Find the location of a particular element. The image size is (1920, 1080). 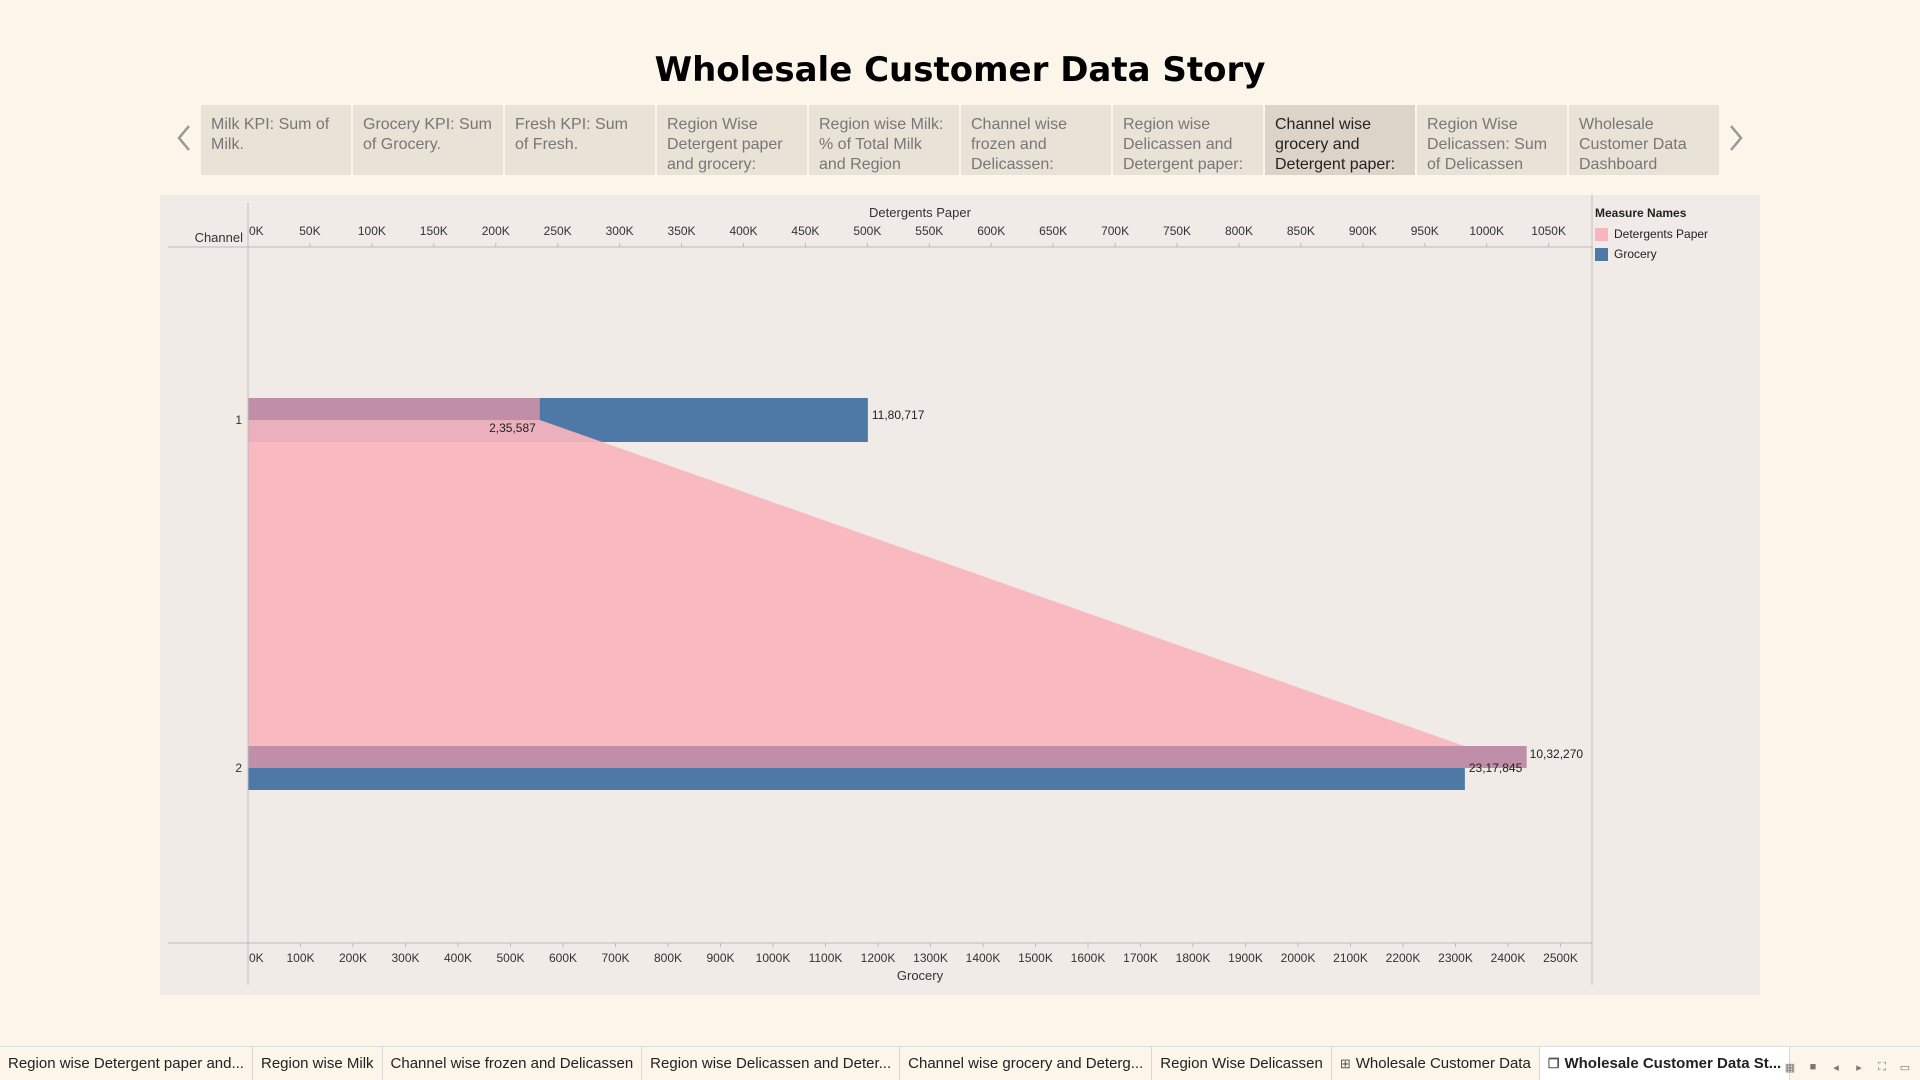

bottom-axis-tick-label: 1700K is located at coordinates (1140, 958).